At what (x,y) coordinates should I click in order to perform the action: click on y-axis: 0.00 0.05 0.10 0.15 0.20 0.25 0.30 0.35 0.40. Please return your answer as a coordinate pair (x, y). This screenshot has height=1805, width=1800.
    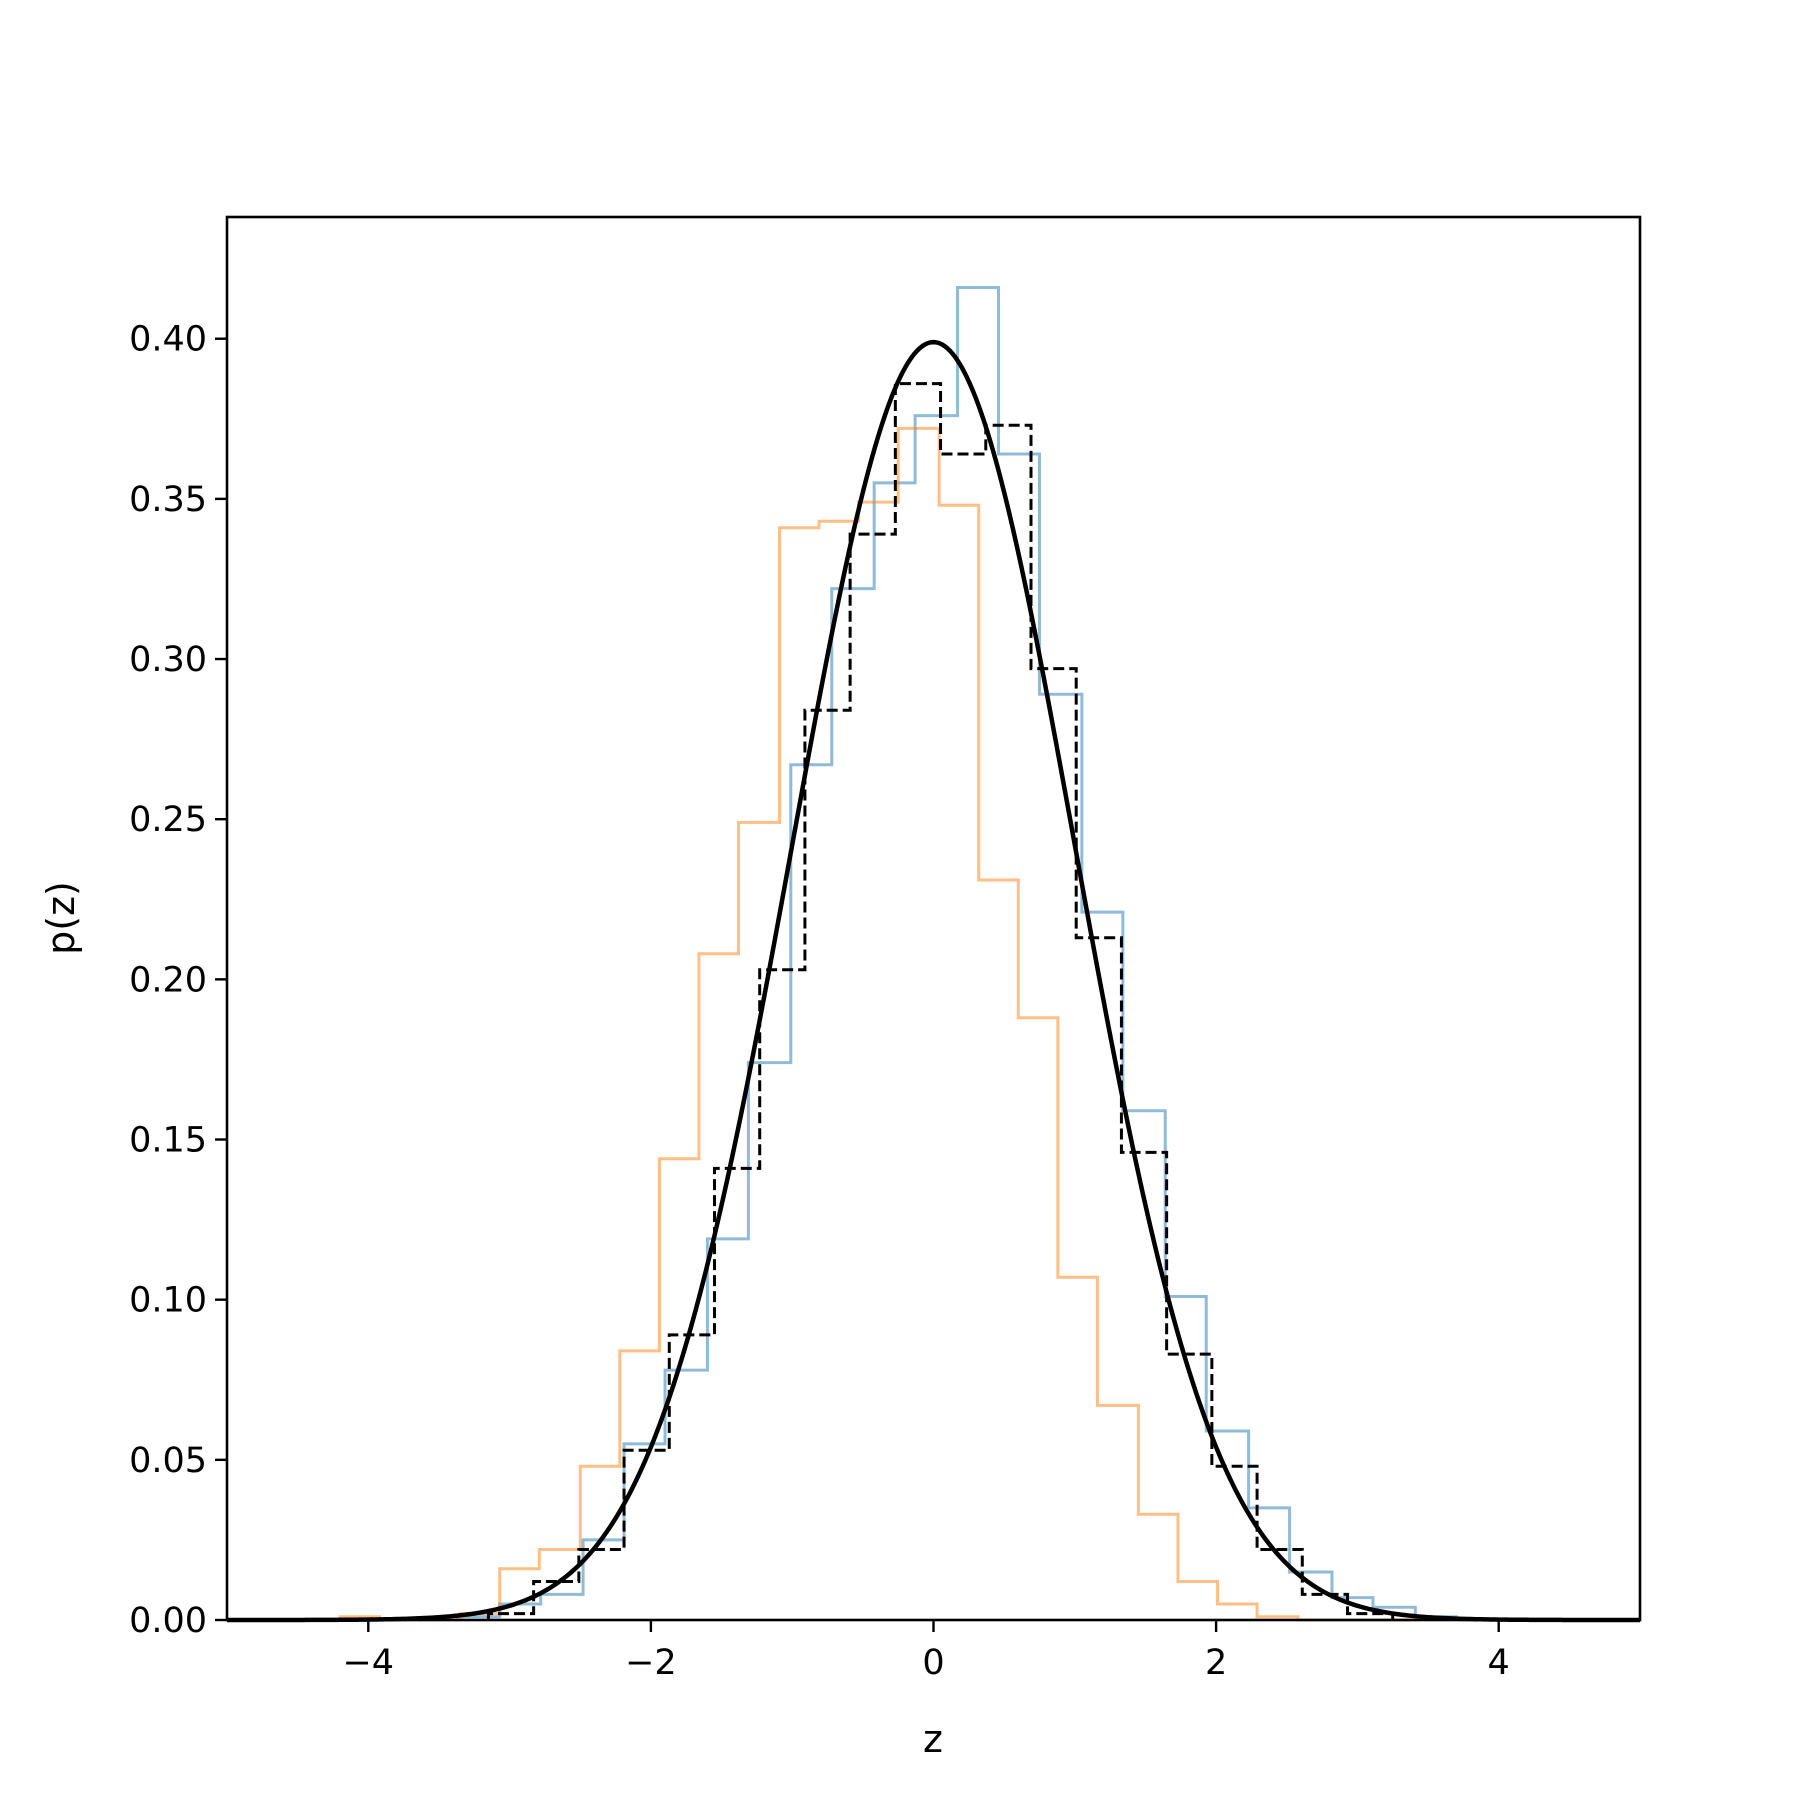
    Looking at the image, I should click on (178, 980).